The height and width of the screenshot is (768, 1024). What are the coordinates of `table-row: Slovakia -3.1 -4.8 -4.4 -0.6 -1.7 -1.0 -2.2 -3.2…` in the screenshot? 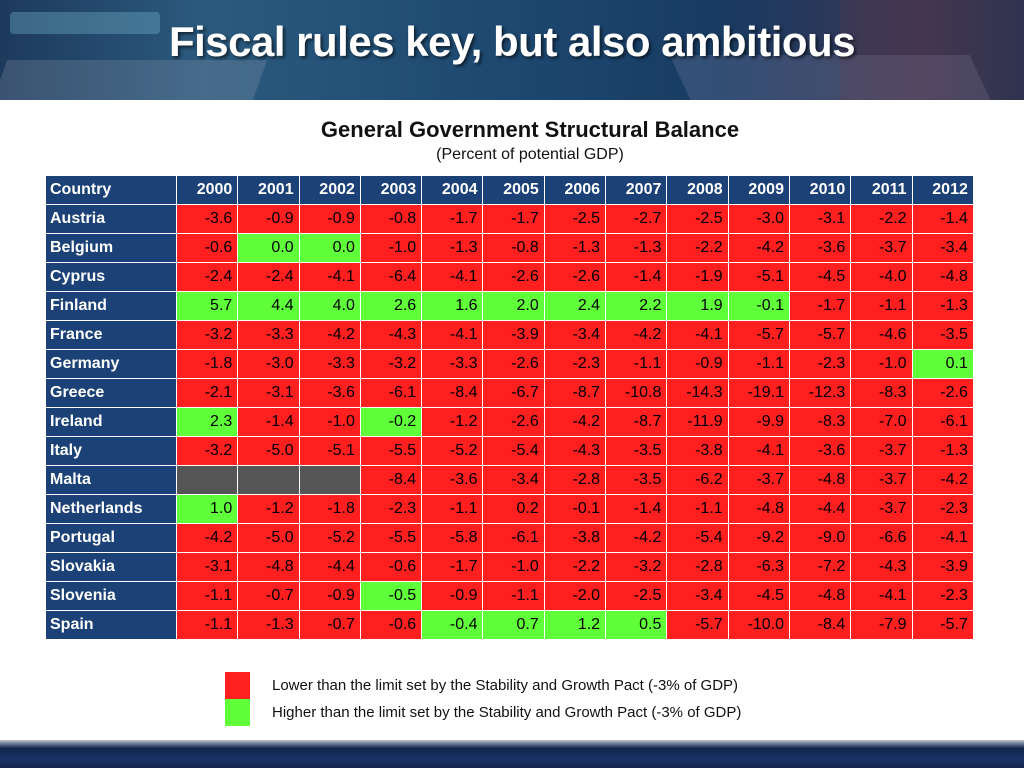 It's located at (509, 567).